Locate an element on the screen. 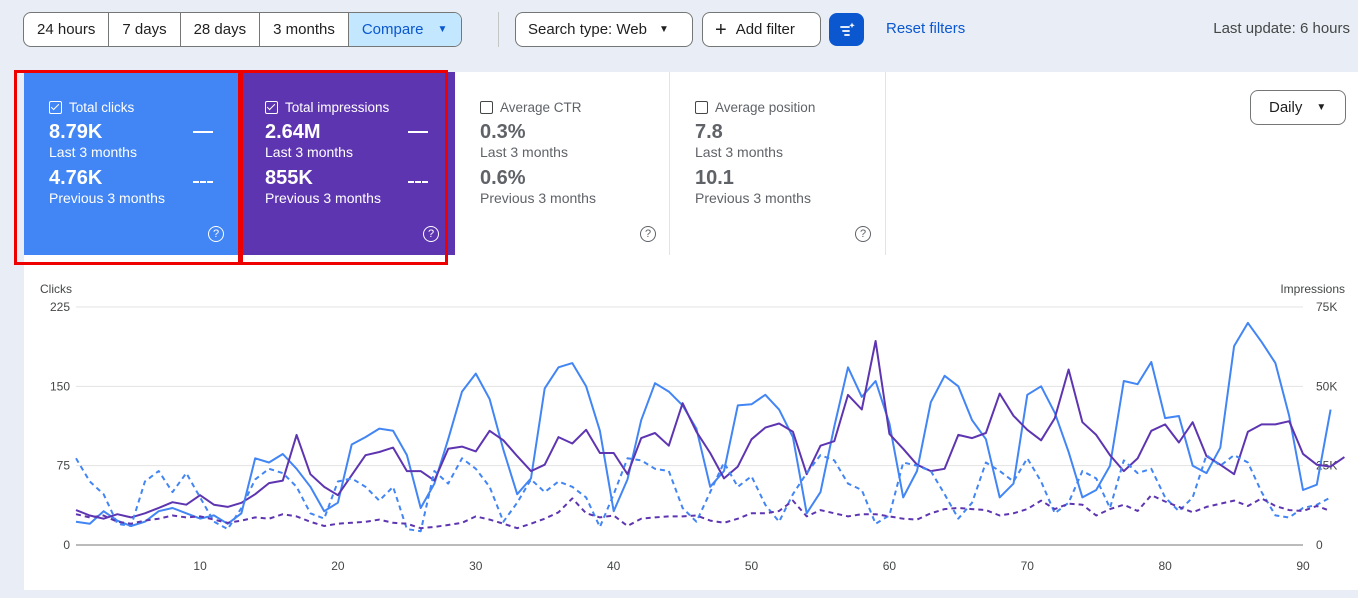  granularity-dropdown: Daily ▼ is located at coordinates (1298, 107).